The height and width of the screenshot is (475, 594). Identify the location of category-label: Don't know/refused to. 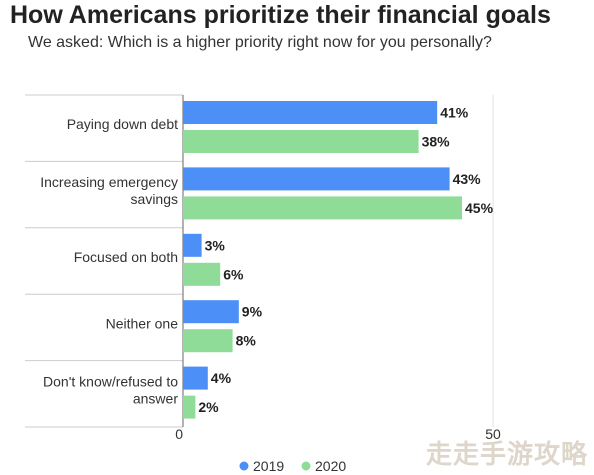
(110, 381).